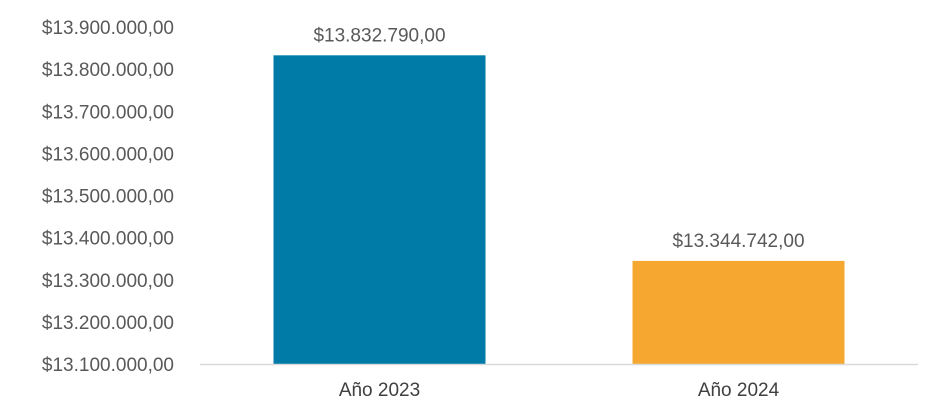 The image size is (927, 405). Describe the element at coordinates (108, 112) in the screenshot. I see `y-tick-label: $13.700.000,00` at that location.